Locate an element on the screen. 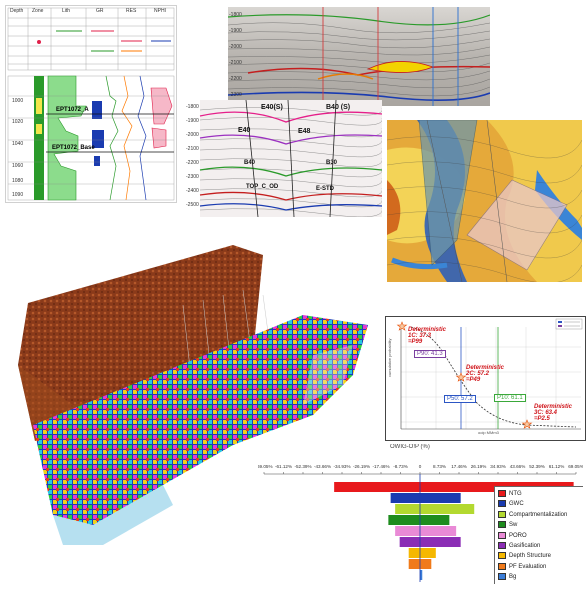  tornado-tick-label: -69.05% is located at coordinates (265, 466).